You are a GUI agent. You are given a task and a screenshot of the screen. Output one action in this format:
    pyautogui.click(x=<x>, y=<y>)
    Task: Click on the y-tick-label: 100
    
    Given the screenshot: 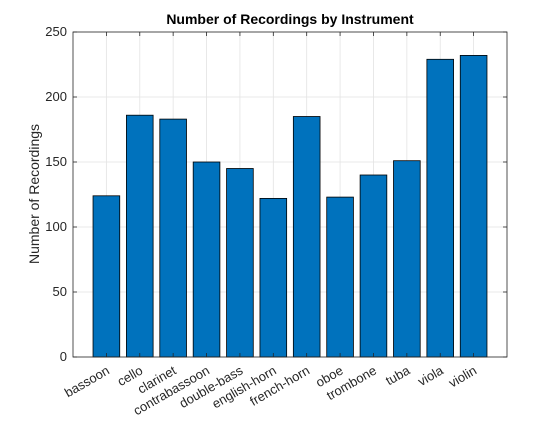 What is the action you would take?
    pyautogui.click(x=56, y=226)
    